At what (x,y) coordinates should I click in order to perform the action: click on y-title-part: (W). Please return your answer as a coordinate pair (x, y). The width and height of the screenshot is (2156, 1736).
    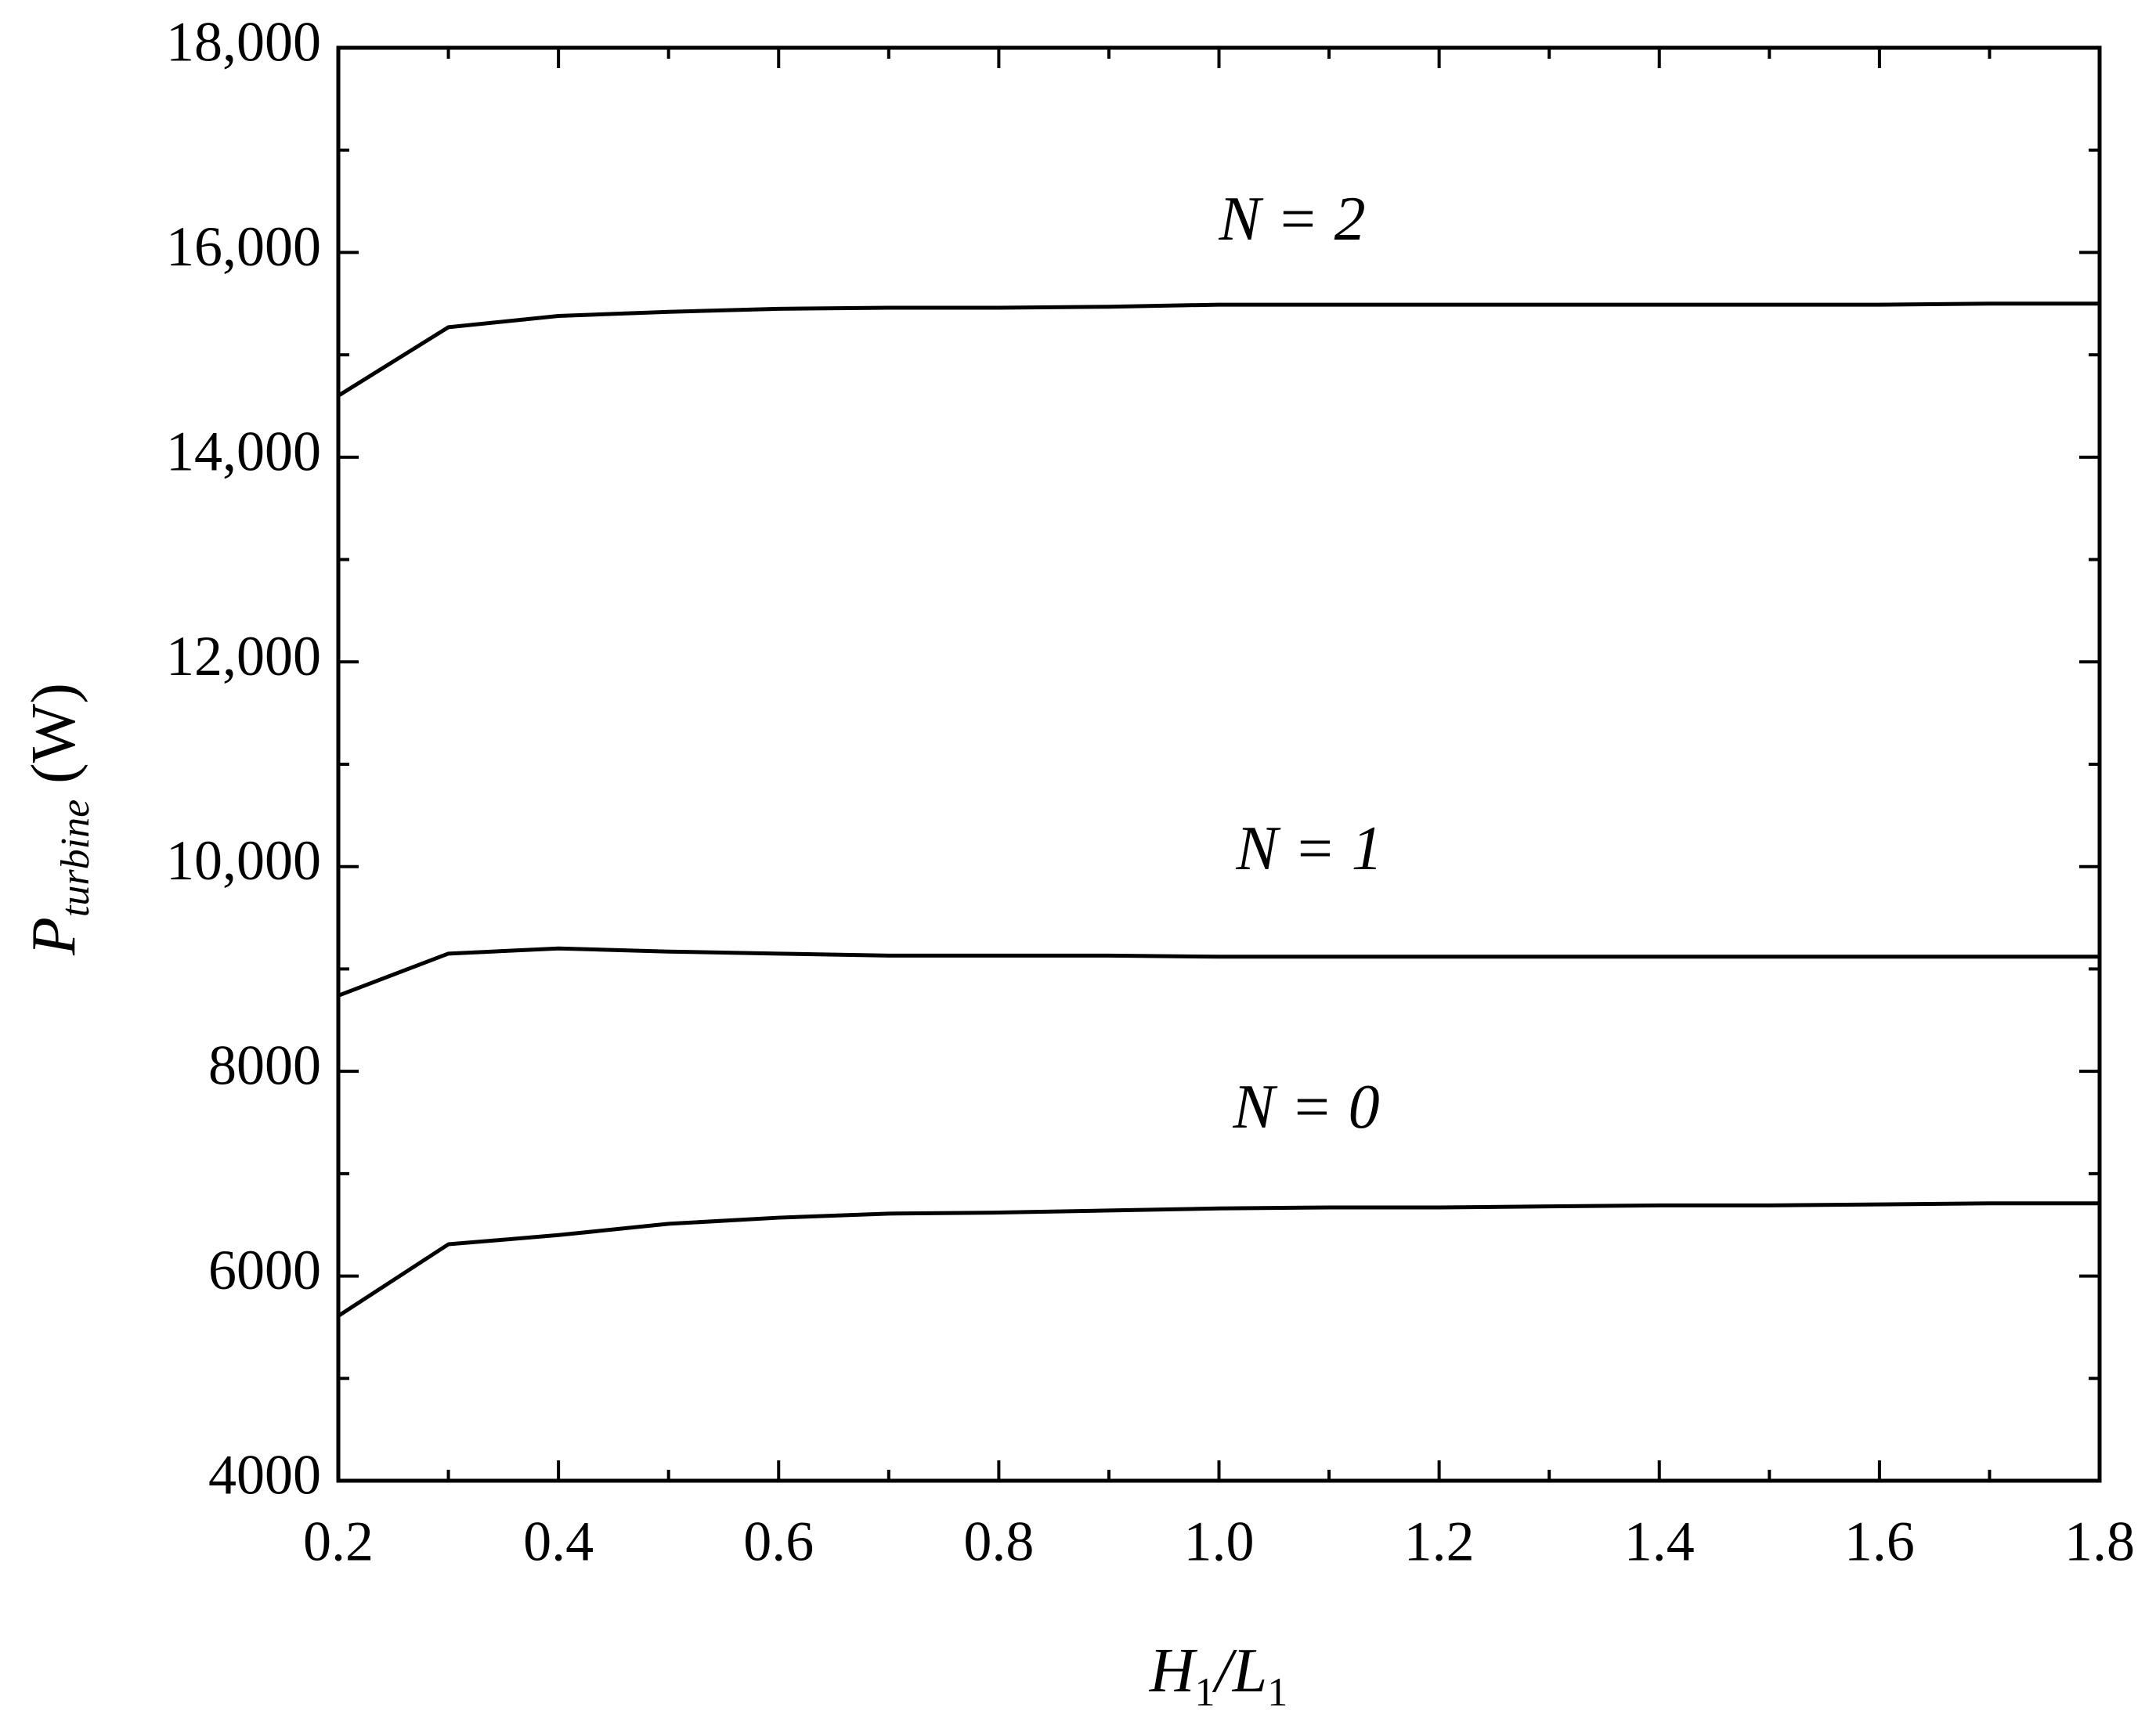
    Looking at the image, I should click on (54, 741).